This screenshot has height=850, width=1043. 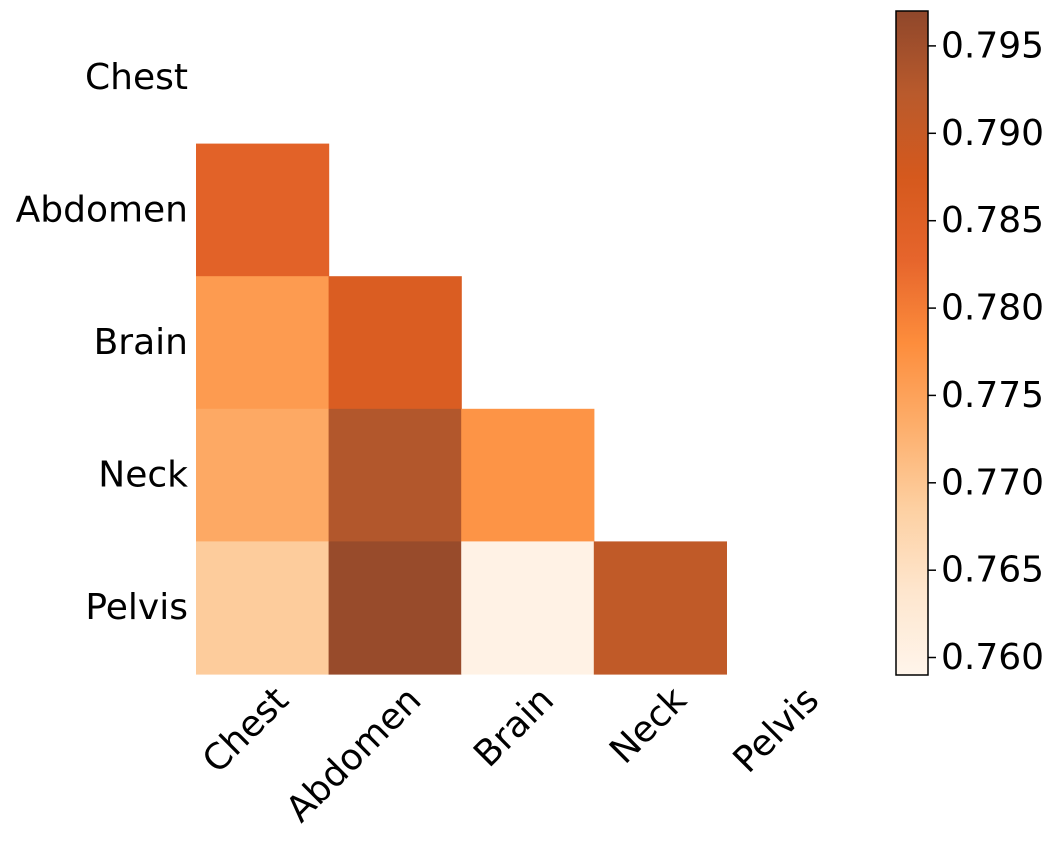 What do you see at coordinates (136, 607) in the screenshot?
I see `row-label-pelvis: Pelvis` at bounding box center [136, 607].